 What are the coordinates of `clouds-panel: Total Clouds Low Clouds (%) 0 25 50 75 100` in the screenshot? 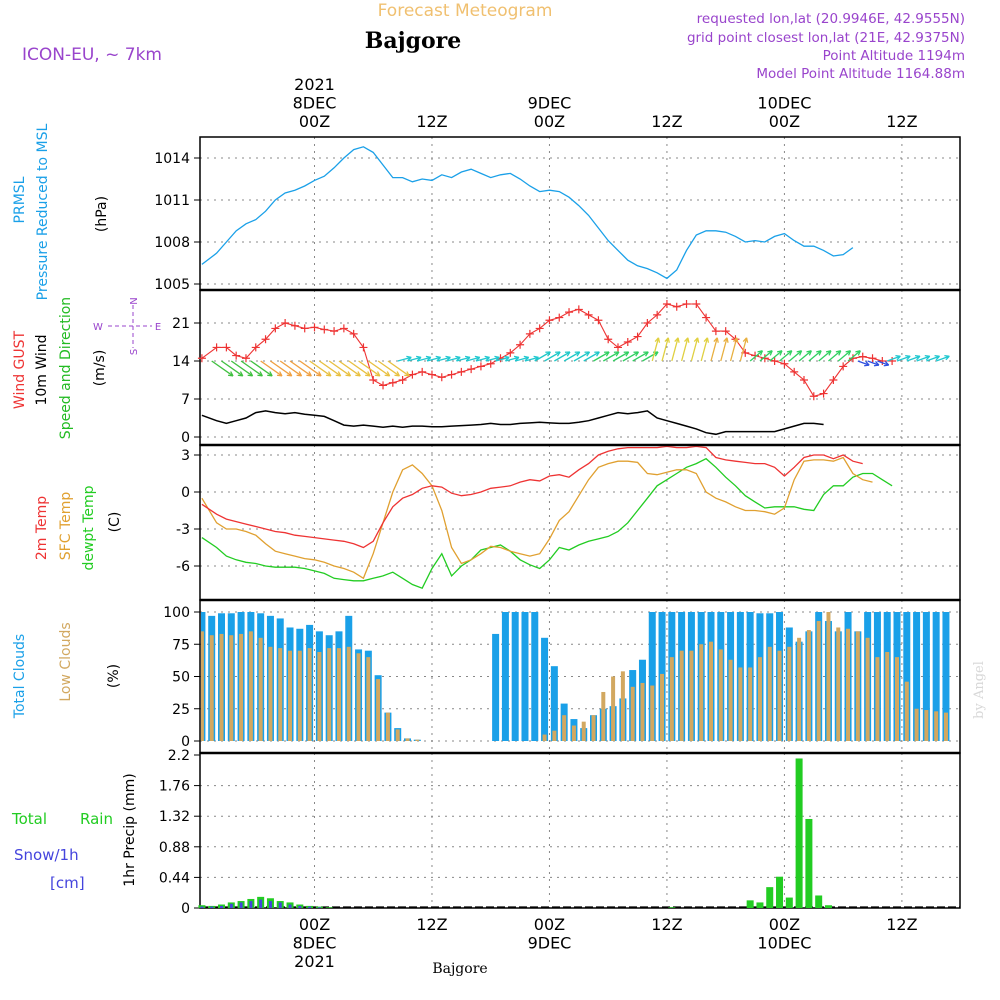 It's located at (486, 676).